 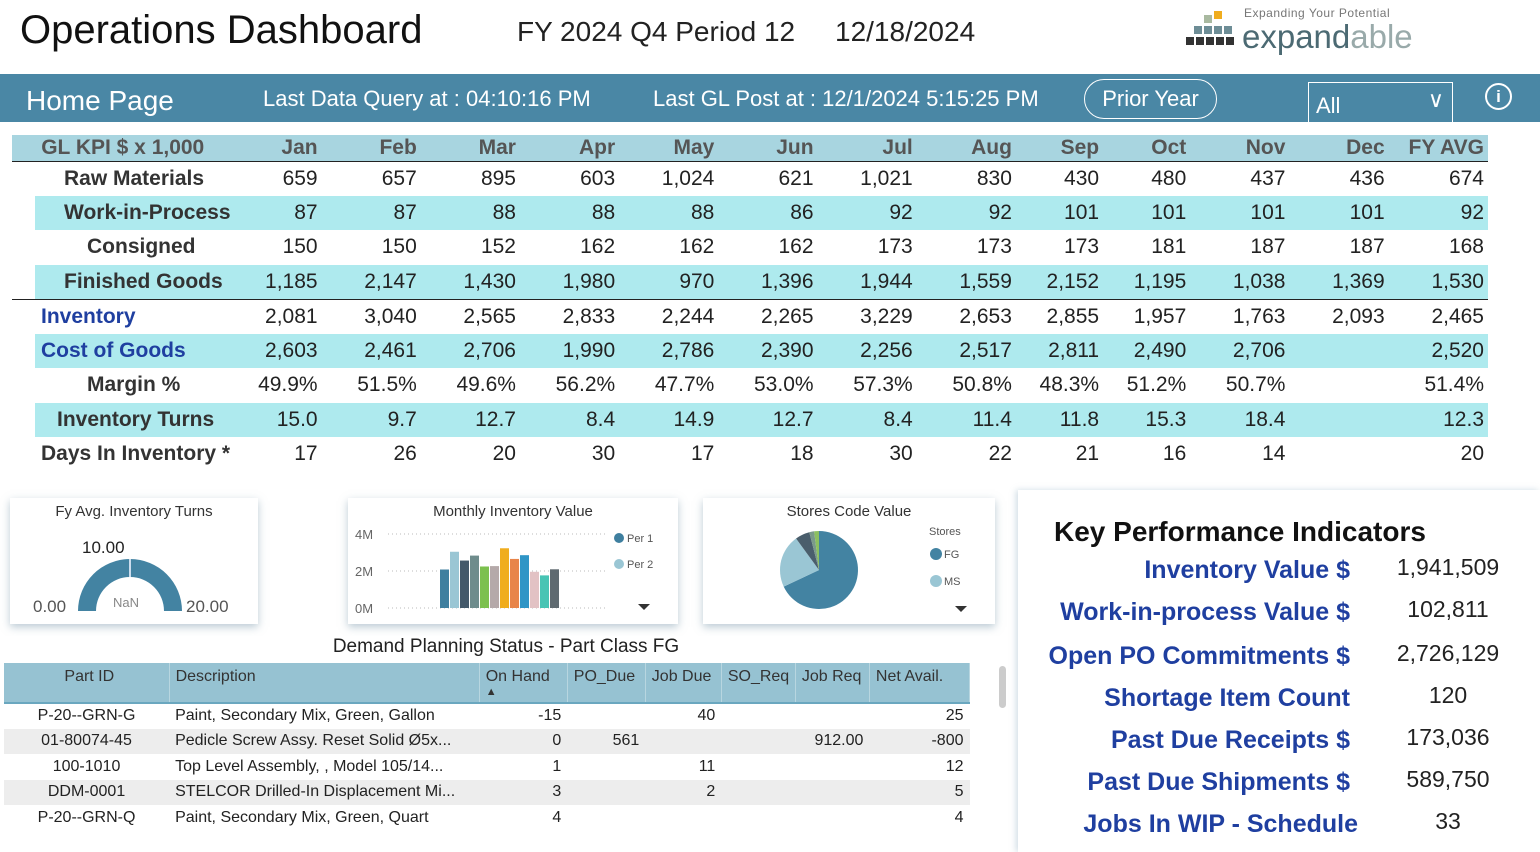 I want to click on column-header: Jun, so click(x=768, y=148).